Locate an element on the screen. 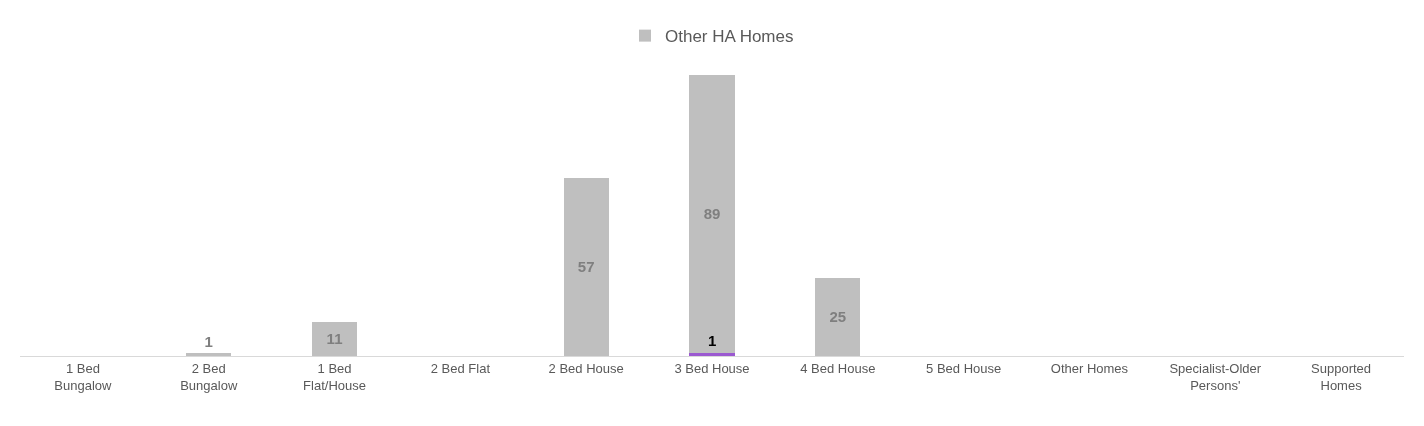 The height and width of the screenshot is (426, 1424). data-label: 89 is located at coordinates (712, 214).